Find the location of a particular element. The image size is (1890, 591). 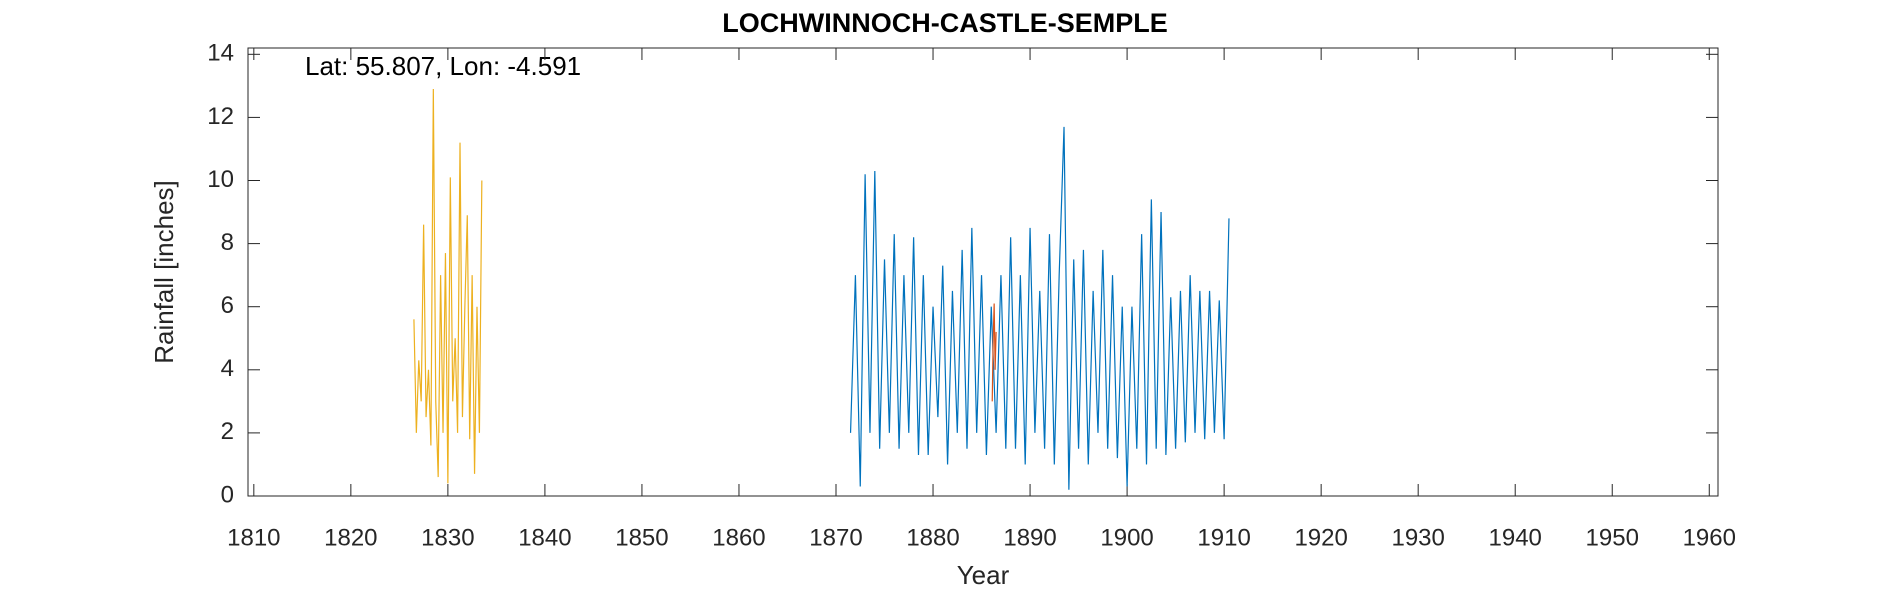

x-tick-label: 1840 is located at coordinates (544, 537).